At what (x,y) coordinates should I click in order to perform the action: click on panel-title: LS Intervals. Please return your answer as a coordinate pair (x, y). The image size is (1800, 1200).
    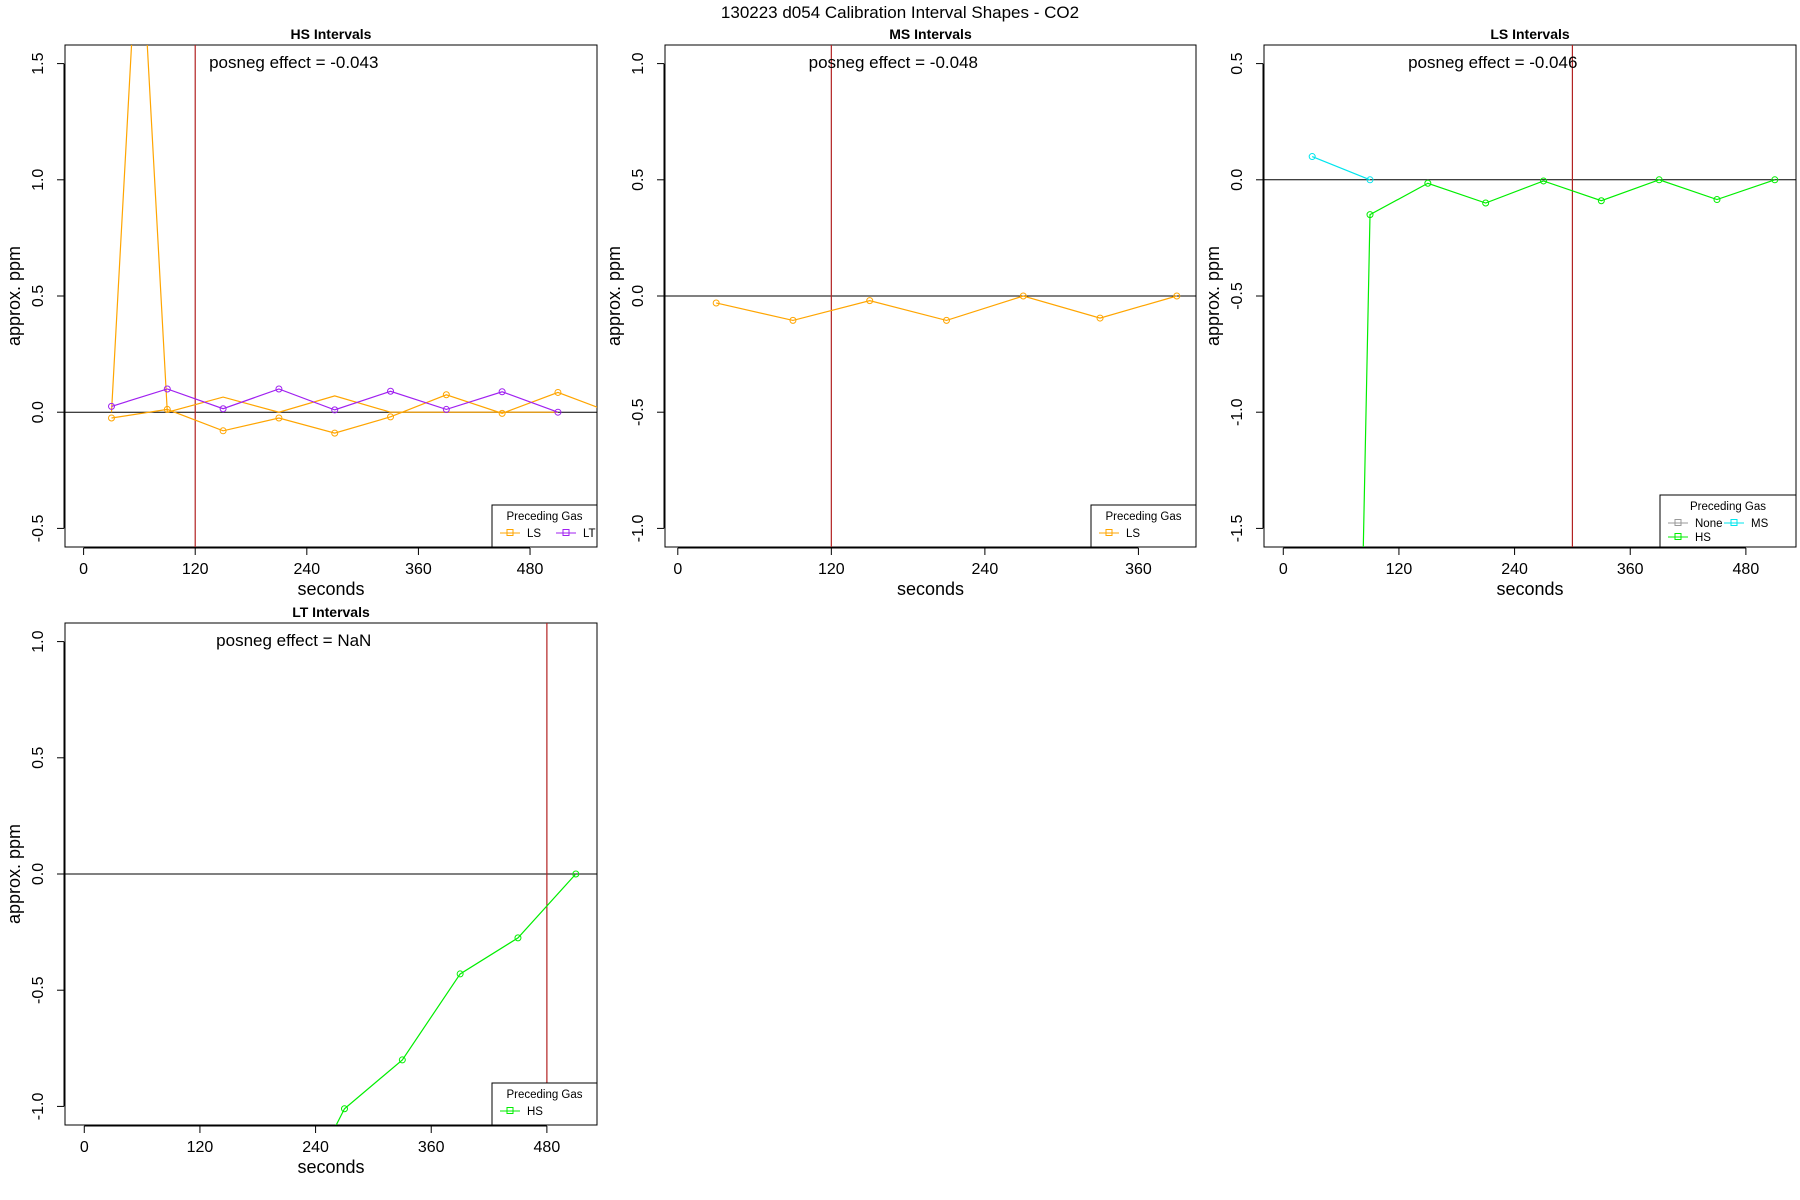
    Looking at the image, I should click on (1530, 34).